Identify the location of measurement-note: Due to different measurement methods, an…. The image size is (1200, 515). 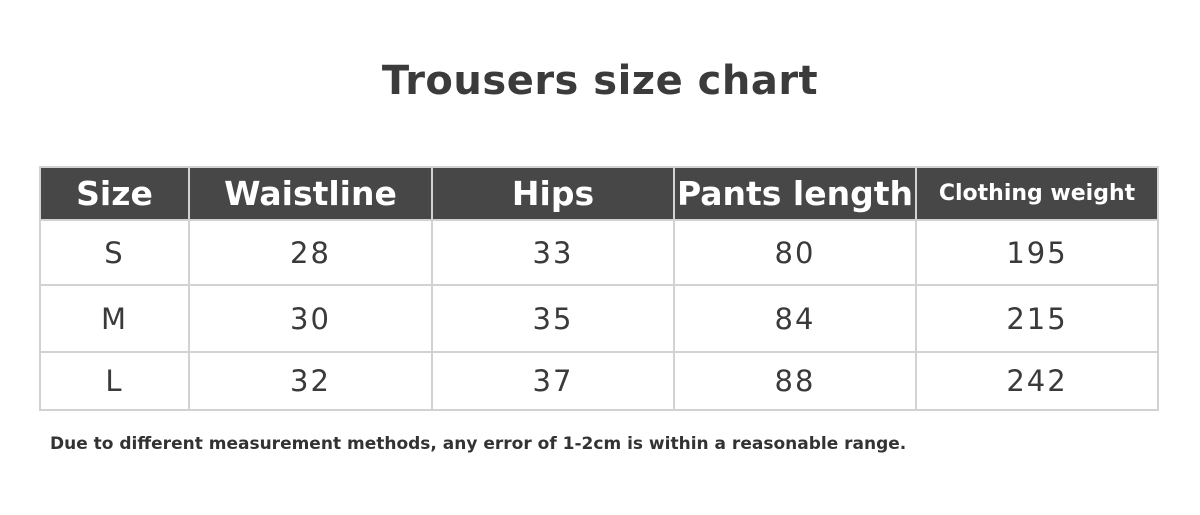
(478, 444).